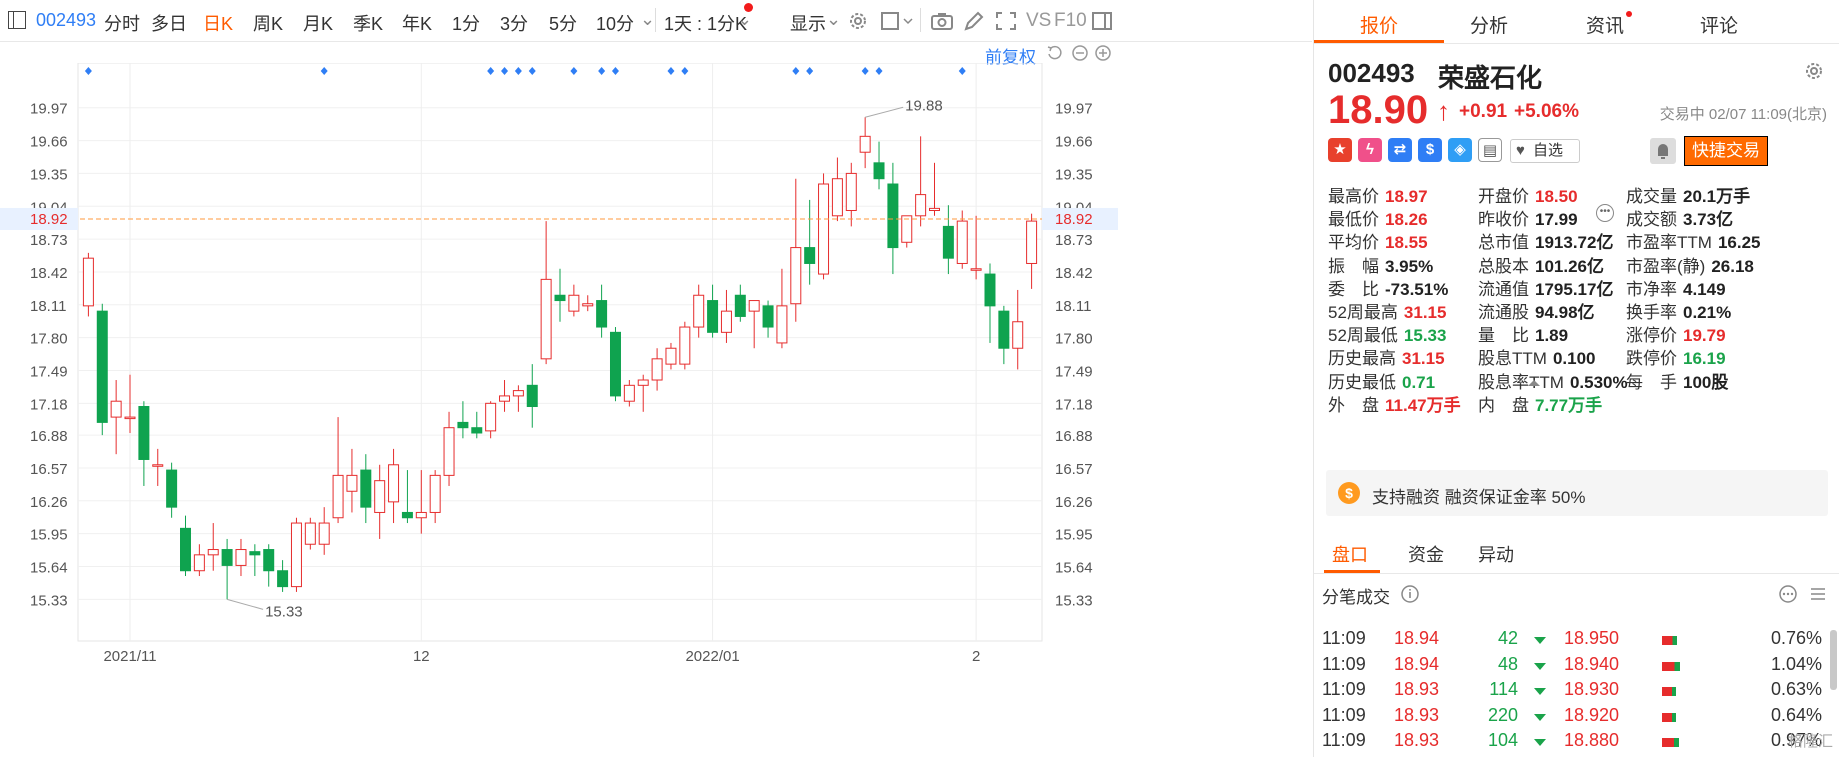 This screenshot has height=757, width=1839. I want to click on sidebar-toggle-icon, so click(17, 20).